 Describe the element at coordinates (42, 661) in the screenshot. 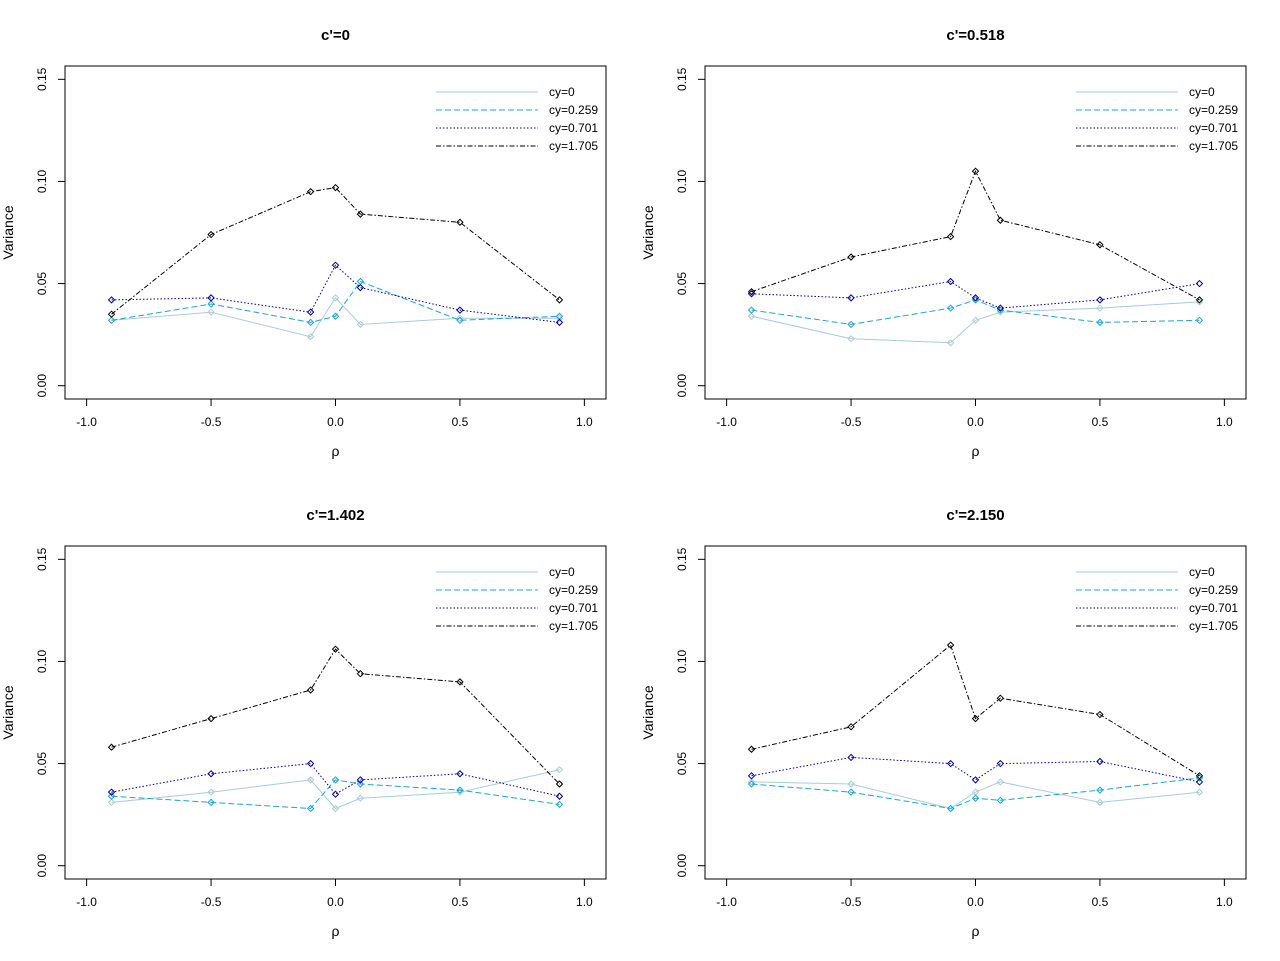

I see `y-tick-label: 0.10` at that location.